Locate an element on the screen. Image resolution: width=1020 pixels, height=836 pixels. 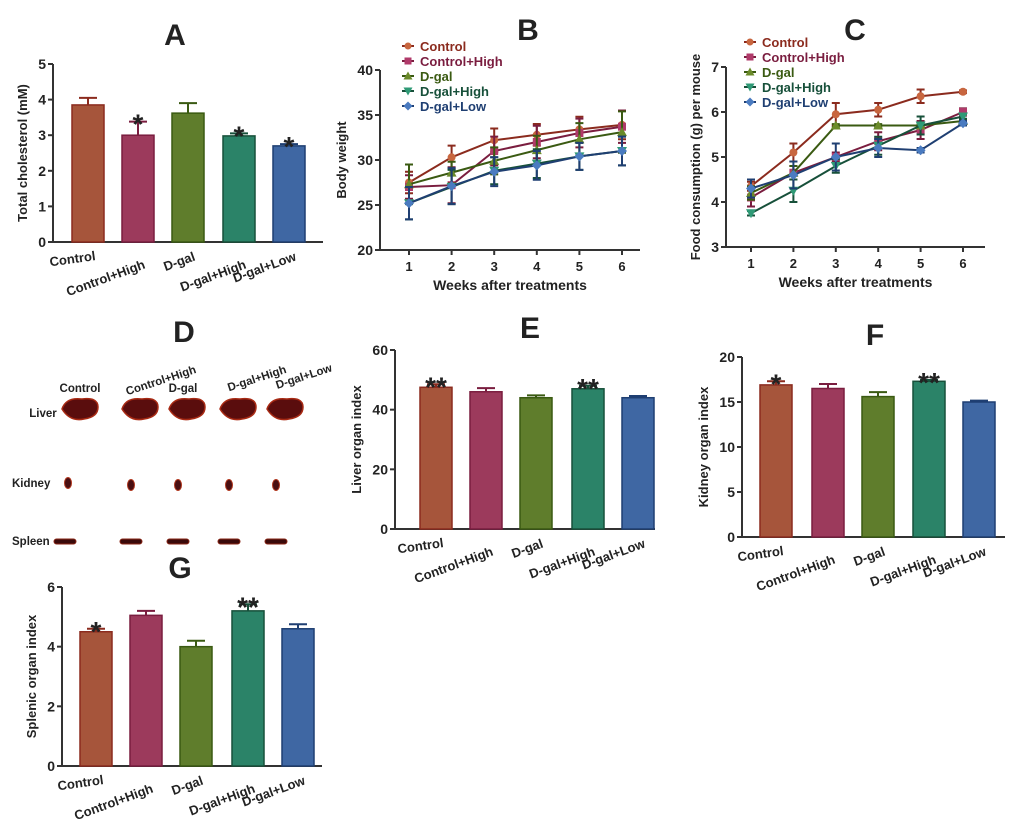
x-tick-label: 5 is located at coordinates (920, 263).